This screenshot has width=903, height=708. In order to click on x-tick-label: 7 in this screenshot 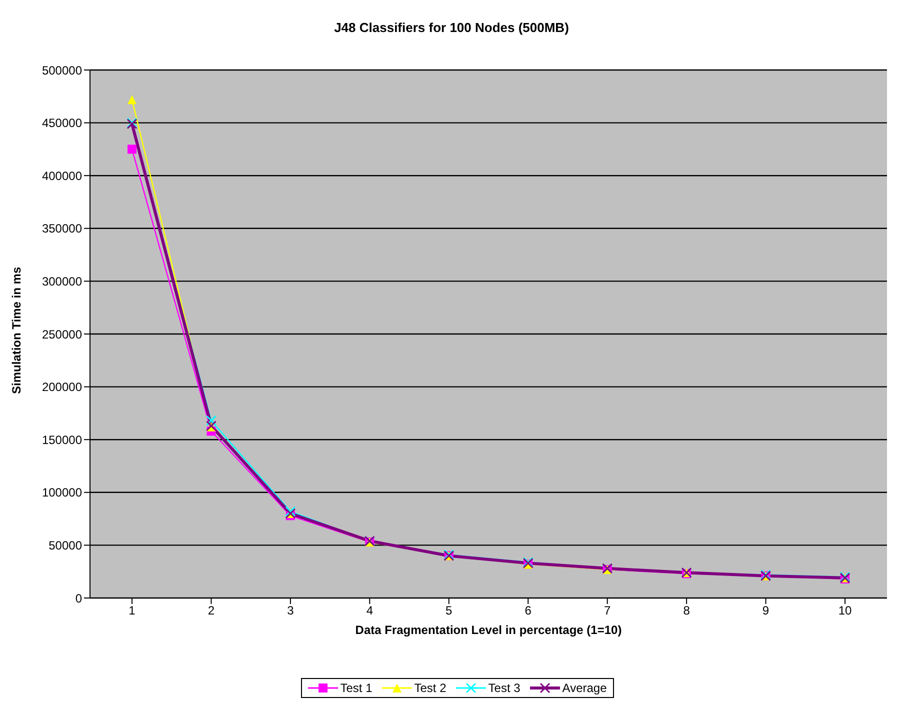, I will do `click(607, 611)`.